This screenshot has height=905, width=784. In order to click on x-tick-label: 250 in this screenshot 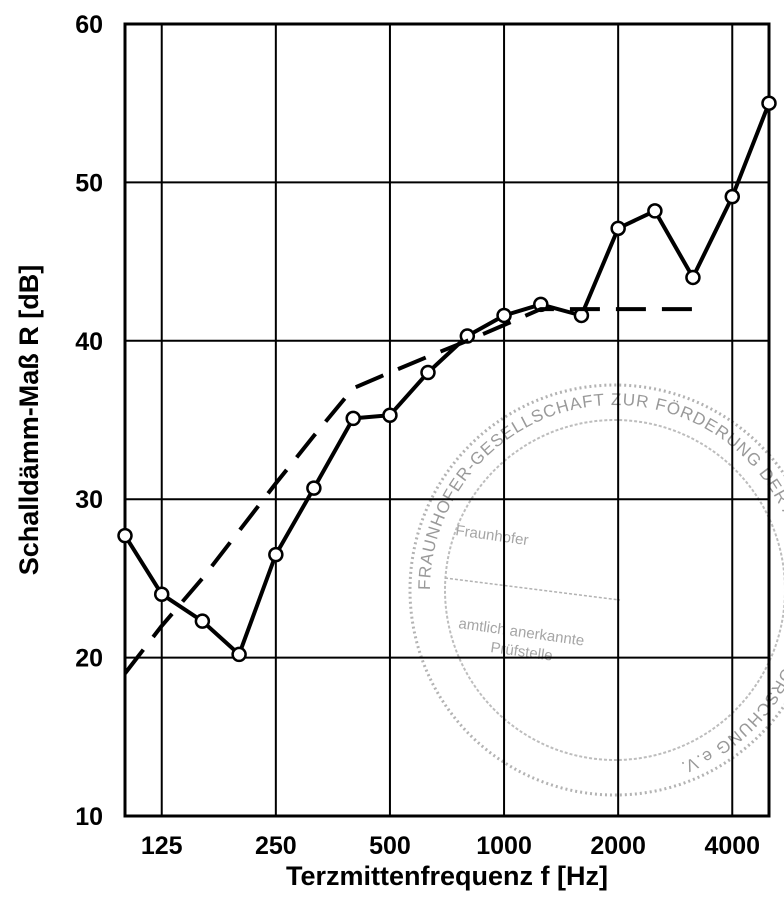, I will do `click(276, 846)`.